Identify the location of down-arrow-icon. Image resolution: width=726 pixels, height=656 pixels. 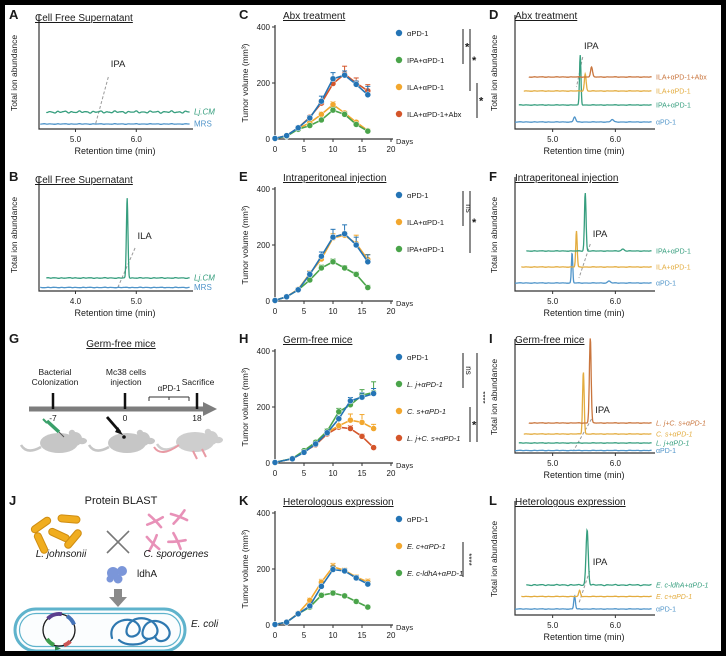
(118, 598).